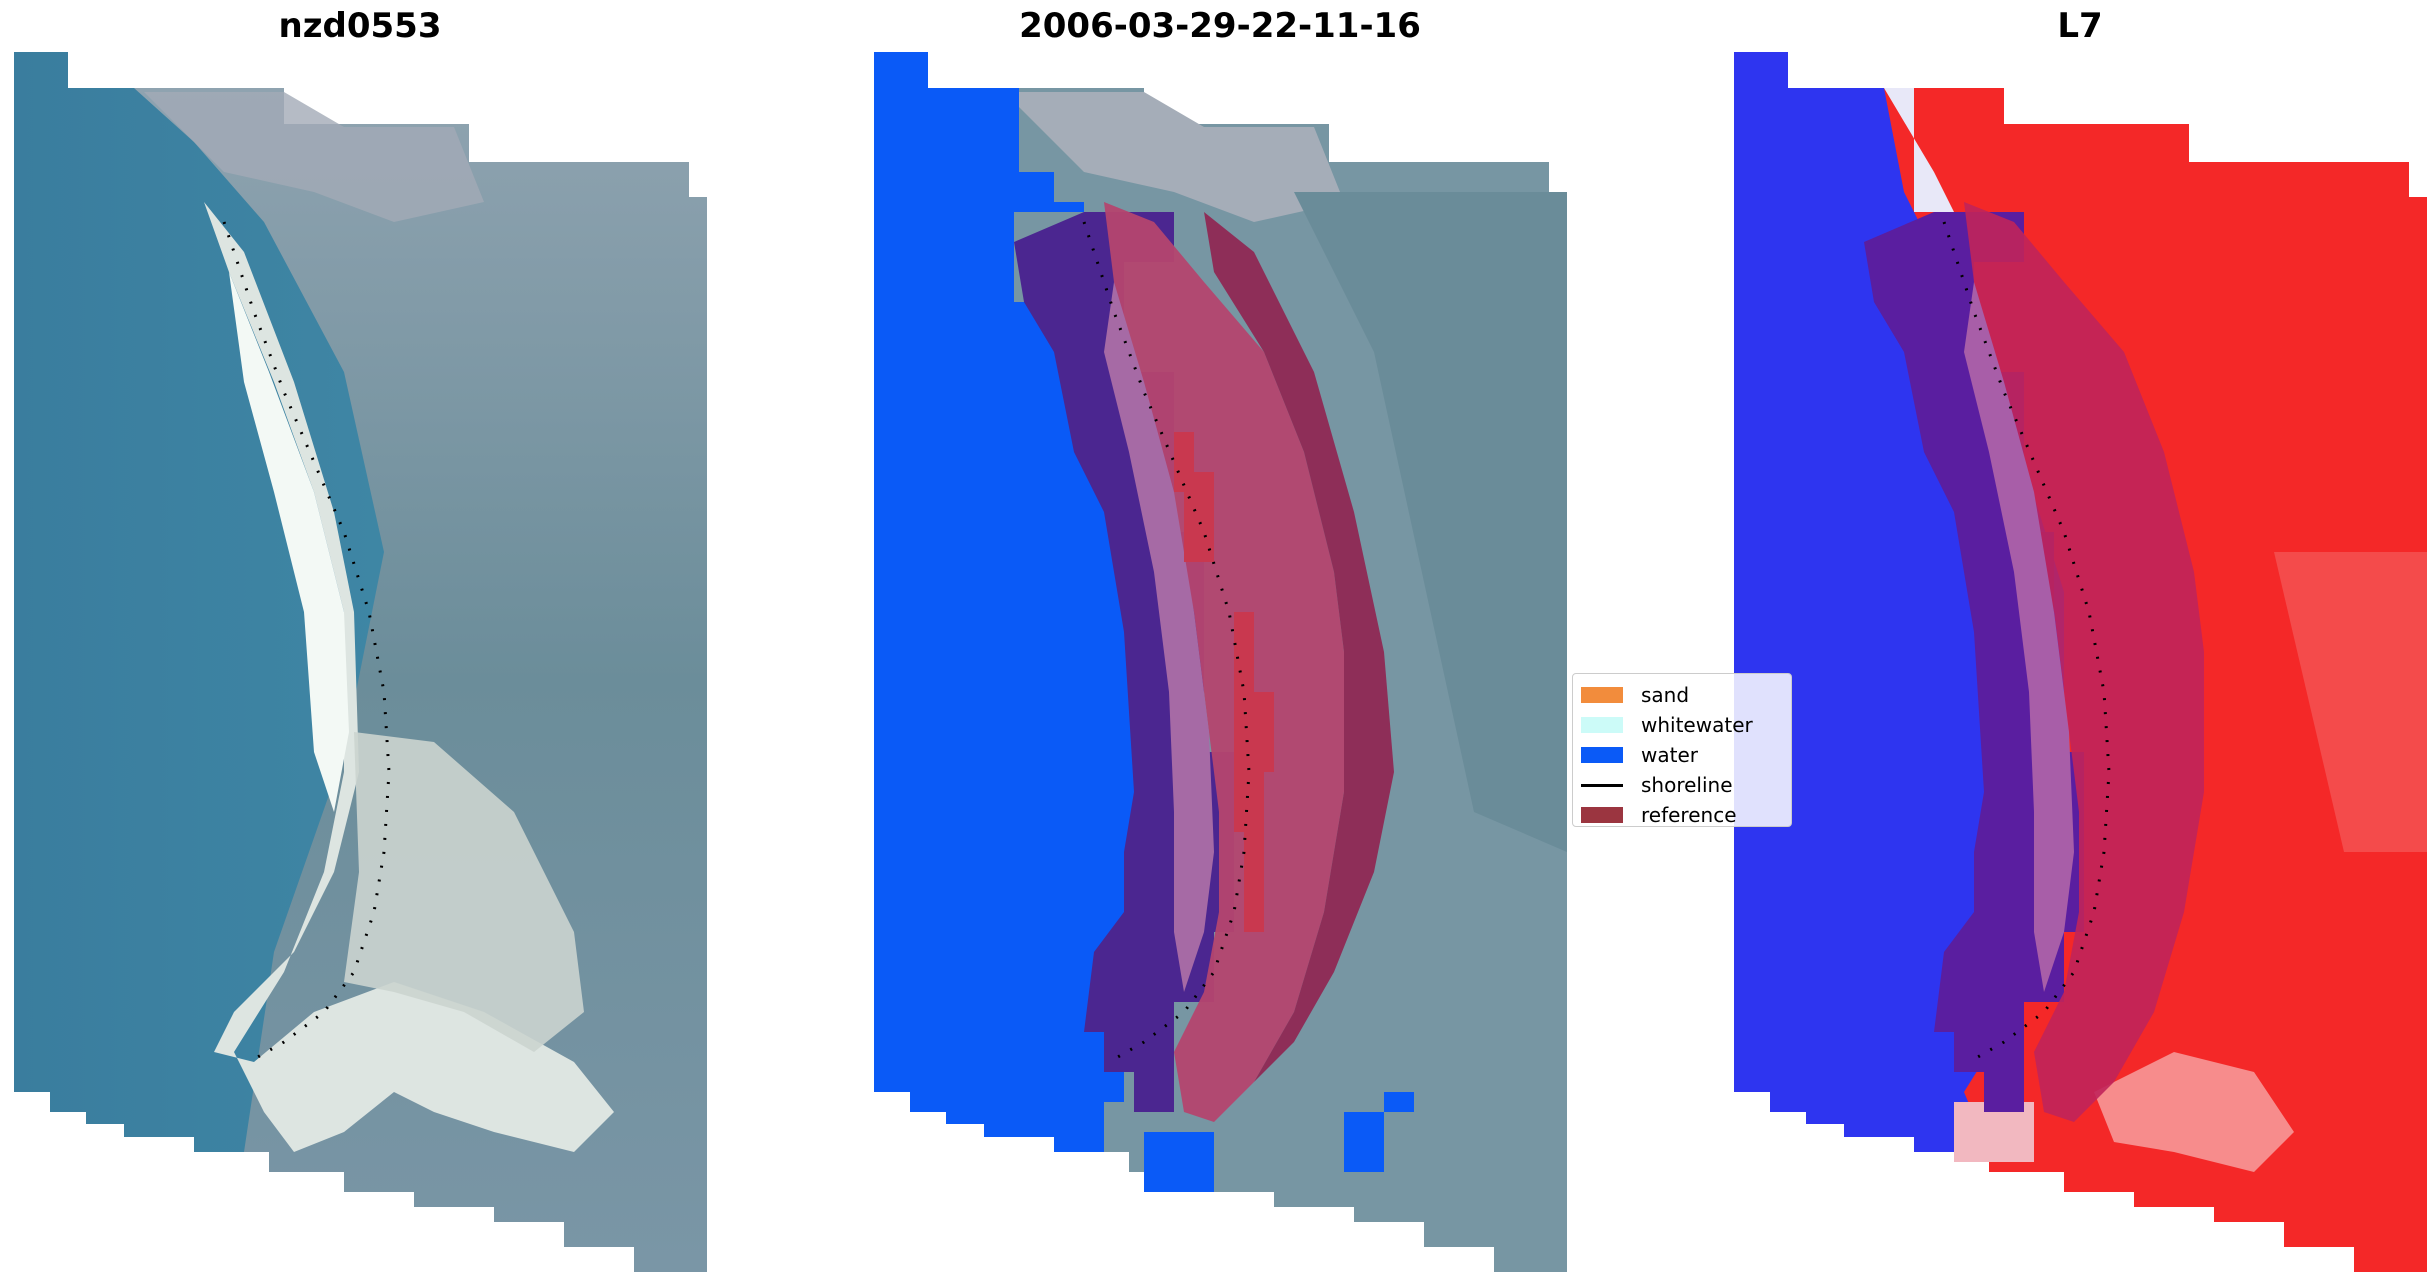  I want to click on legend-label-whitewater: whitewater, so click(1697, 725).